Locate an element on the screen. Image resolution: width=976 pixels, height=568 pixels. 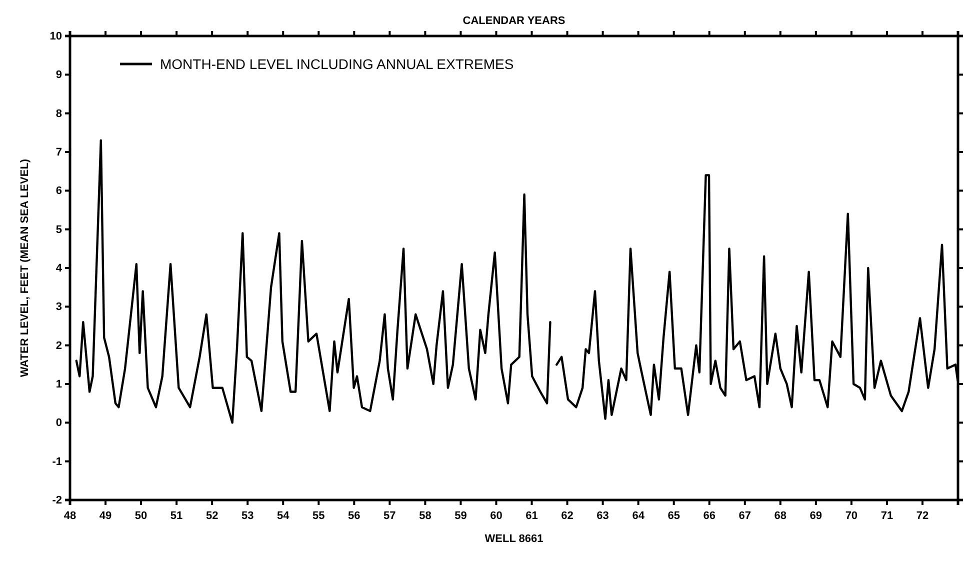
x-tick-label: 60 is located at coordinates (496, 516).